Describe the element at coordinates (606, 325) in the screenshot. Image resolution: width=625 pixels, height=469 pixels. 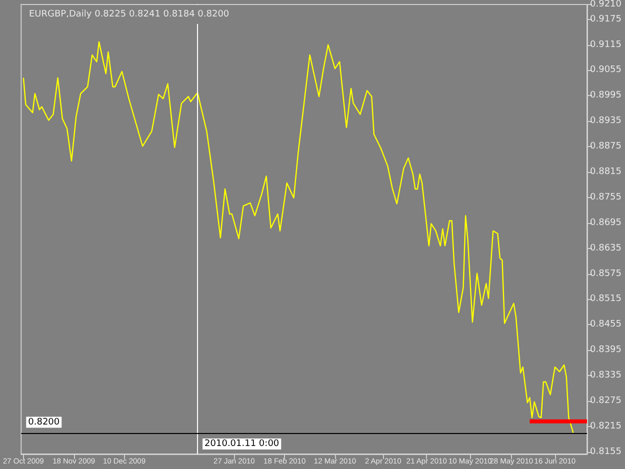
I see `y-tick-label: 0.8455` at that location.